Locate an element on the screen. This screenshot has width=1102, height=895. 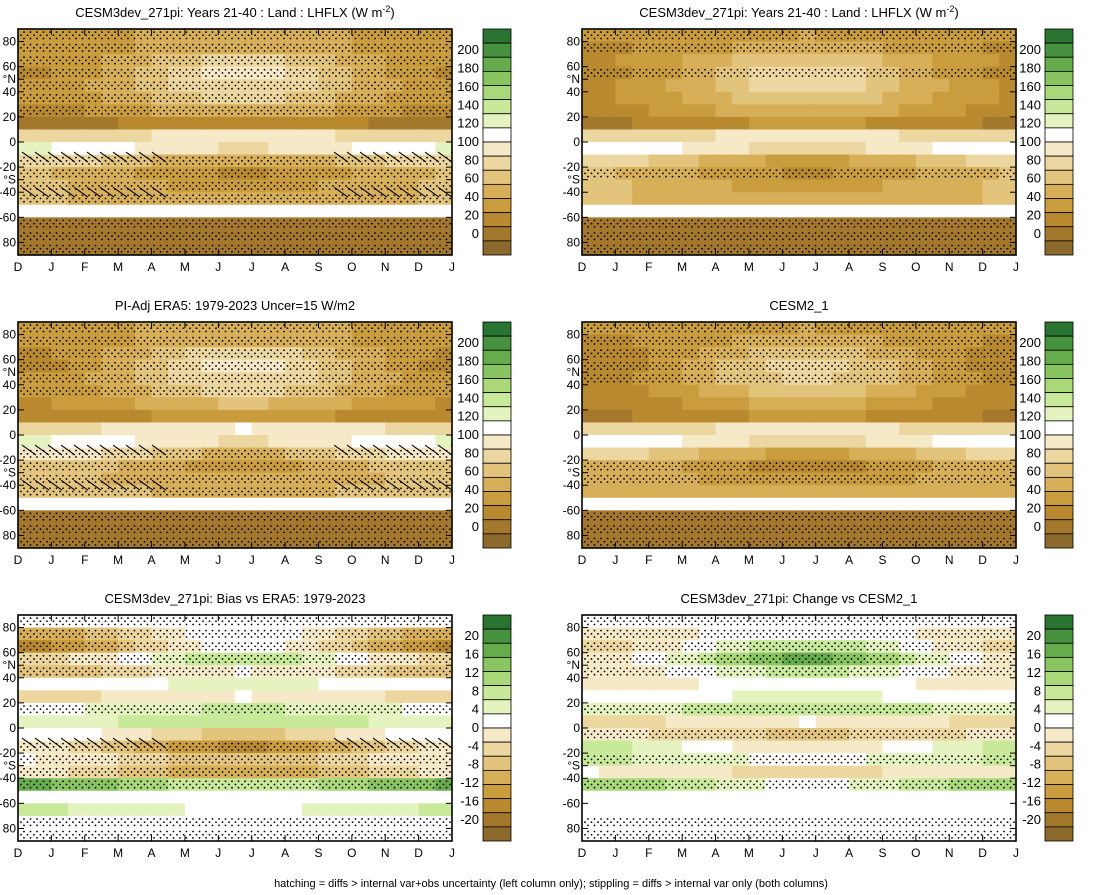
colorbar-label: -4 is located at coordinates (1035, 745).